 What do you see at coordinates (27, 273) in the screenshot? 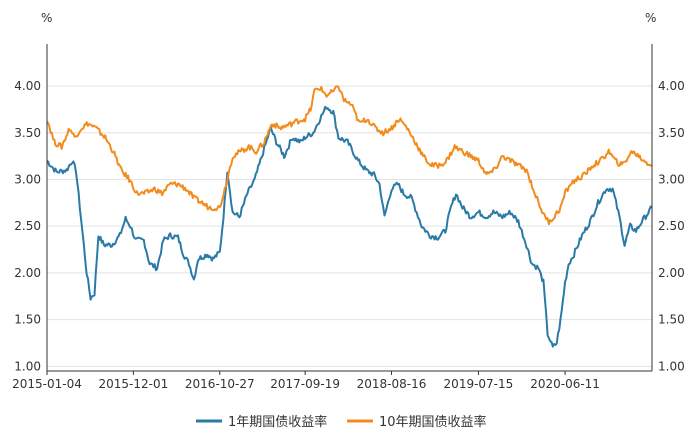
I see `left-y-tick-label: 2.00` at bounding box center [27, 273].